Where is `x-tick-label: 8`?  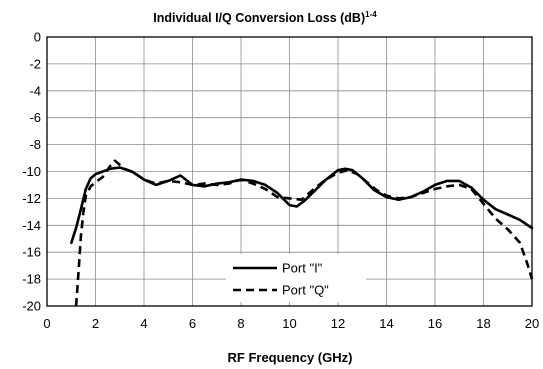
x-tick-label: 8 is located at coordinates (240, 323).